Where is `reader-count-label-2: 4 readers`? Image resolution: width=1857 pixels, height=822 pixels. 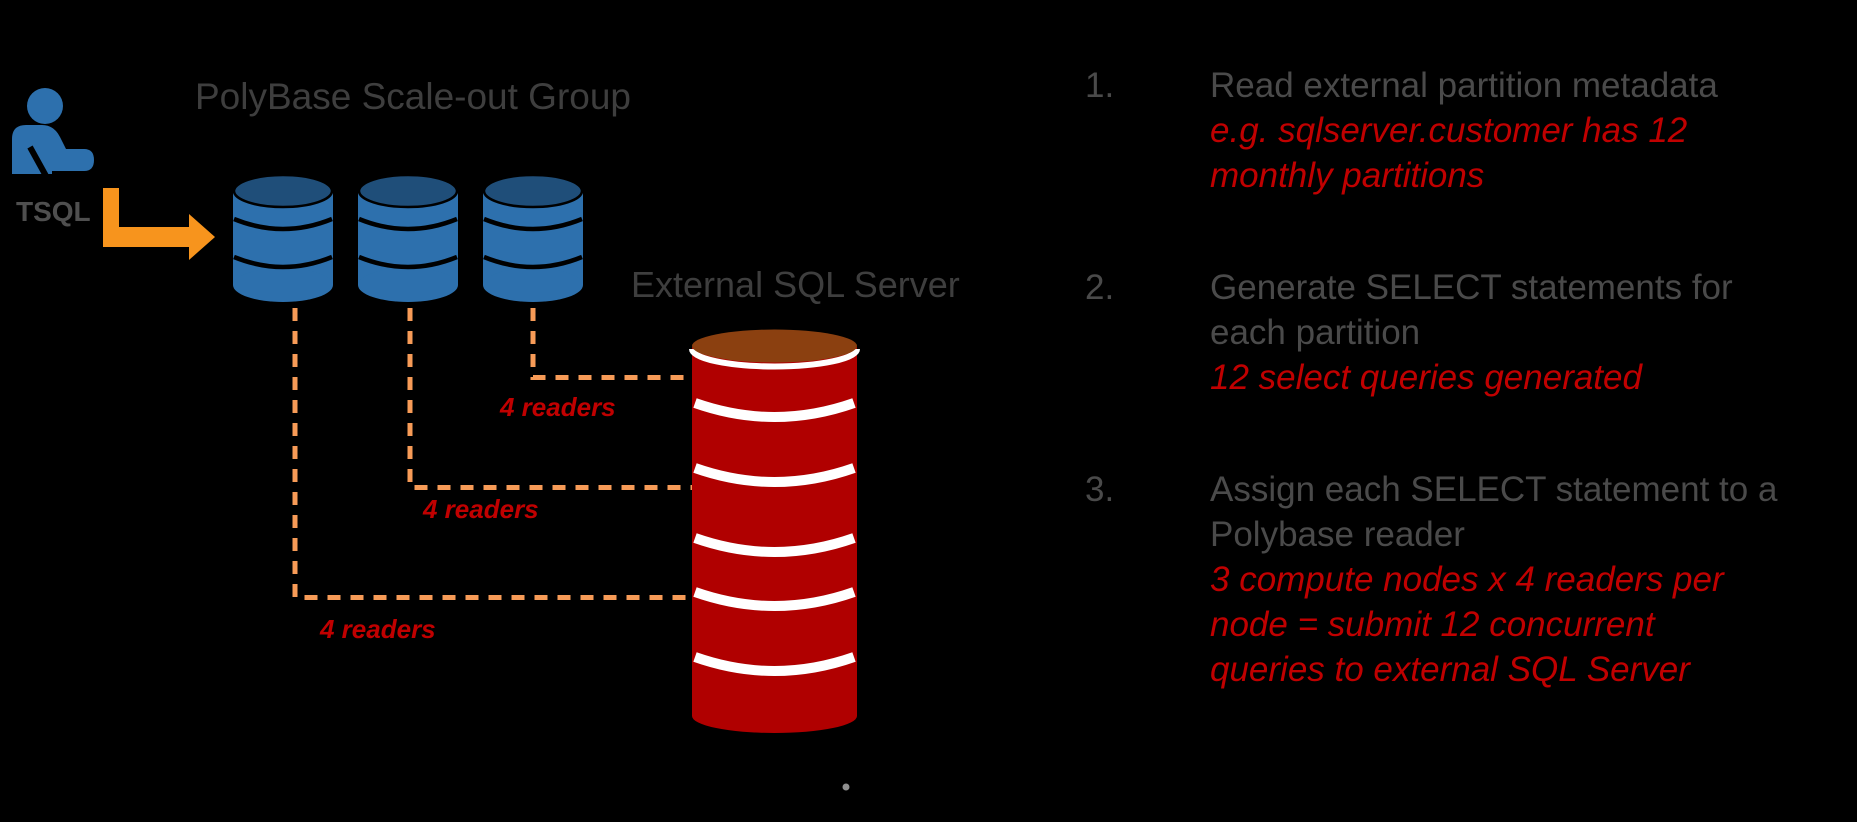
reader-count-label-2: 4 readers is located at coordinates (481, 509).